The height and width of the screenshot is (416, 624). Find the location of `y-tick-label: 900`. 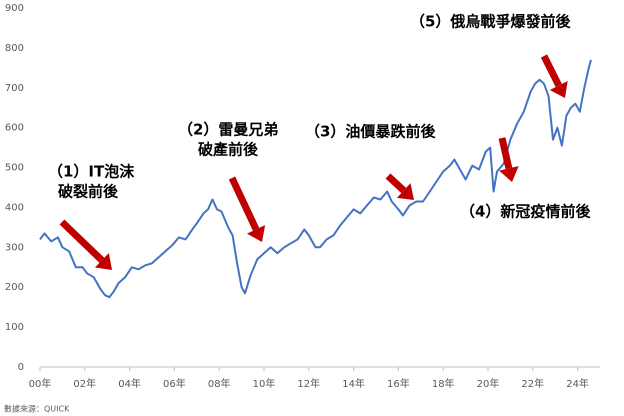

y-tick-label: 900 is located at coordinates (14, 8).